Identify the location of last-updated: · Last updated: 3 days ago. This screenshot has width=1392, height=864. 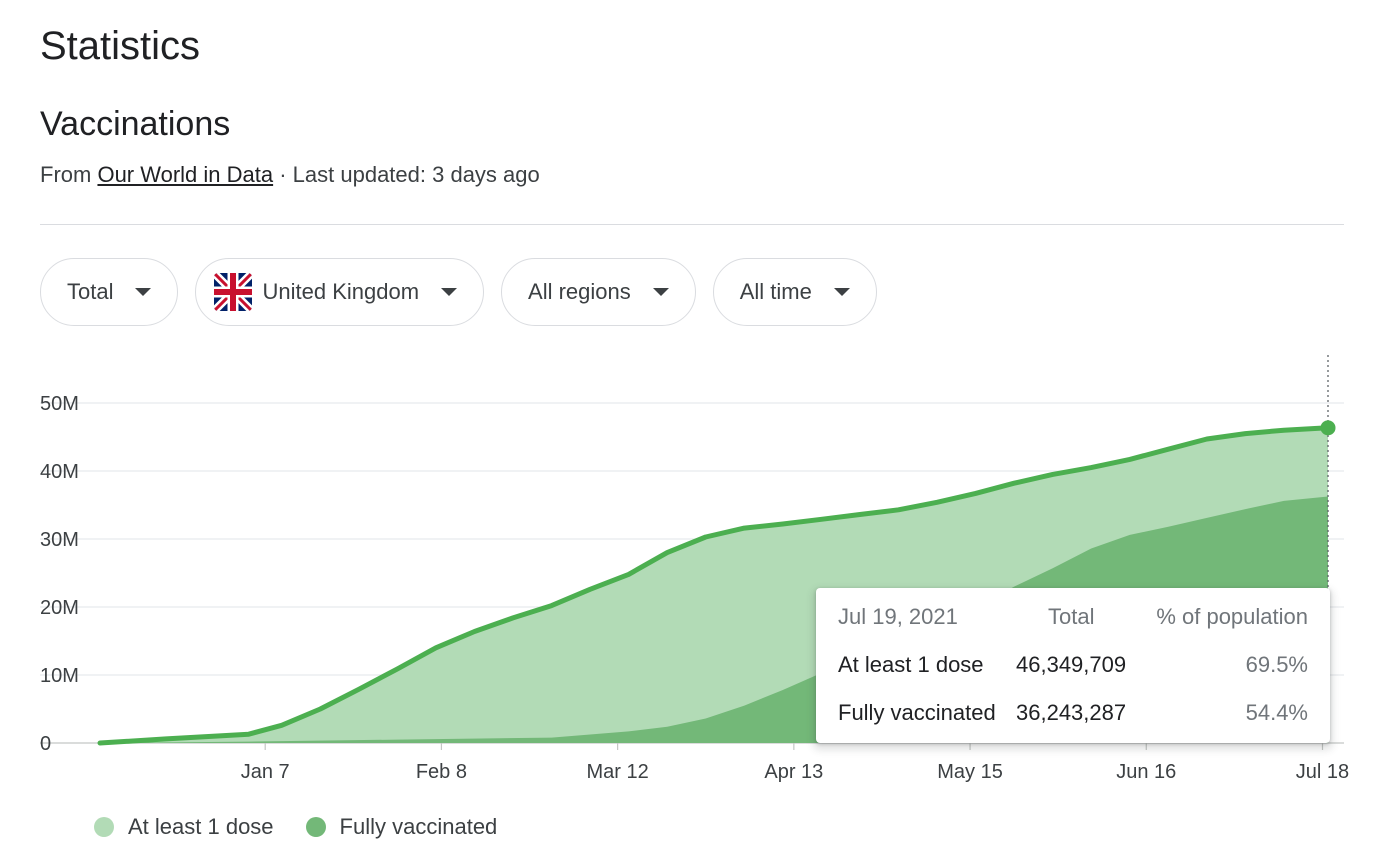
(409, 174).